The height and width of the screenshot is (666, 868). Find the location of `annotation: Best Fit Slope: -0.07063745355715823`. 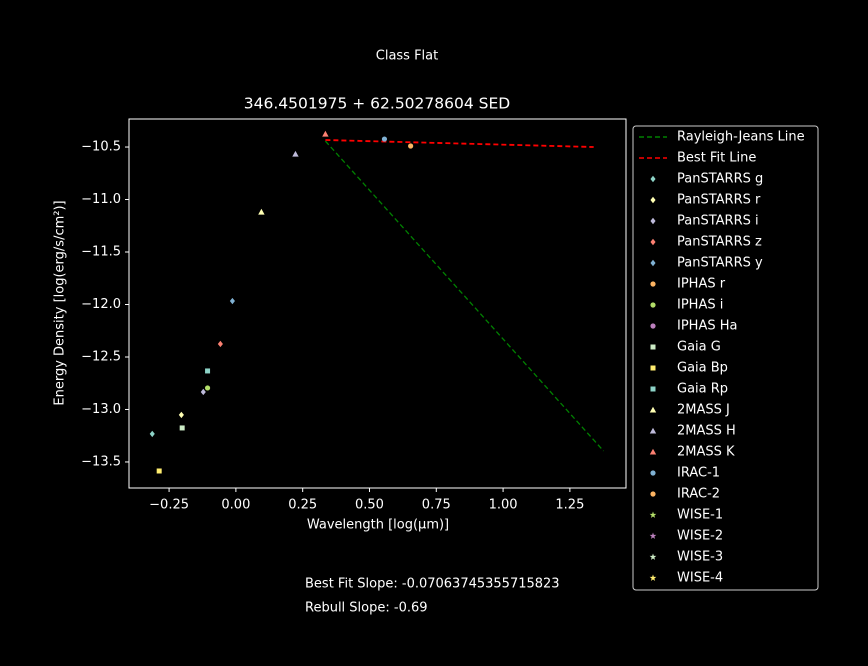

annotation: Best Fit Slope: -0.07063745355715823 is located at coordinates (432, 584).